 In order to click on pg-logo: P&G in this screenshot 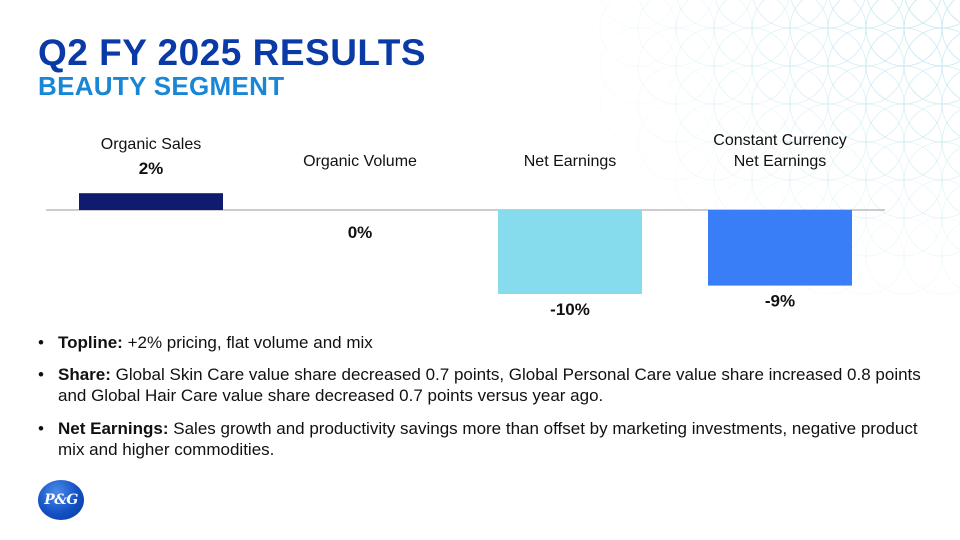, I will do `click(61, 500)`.